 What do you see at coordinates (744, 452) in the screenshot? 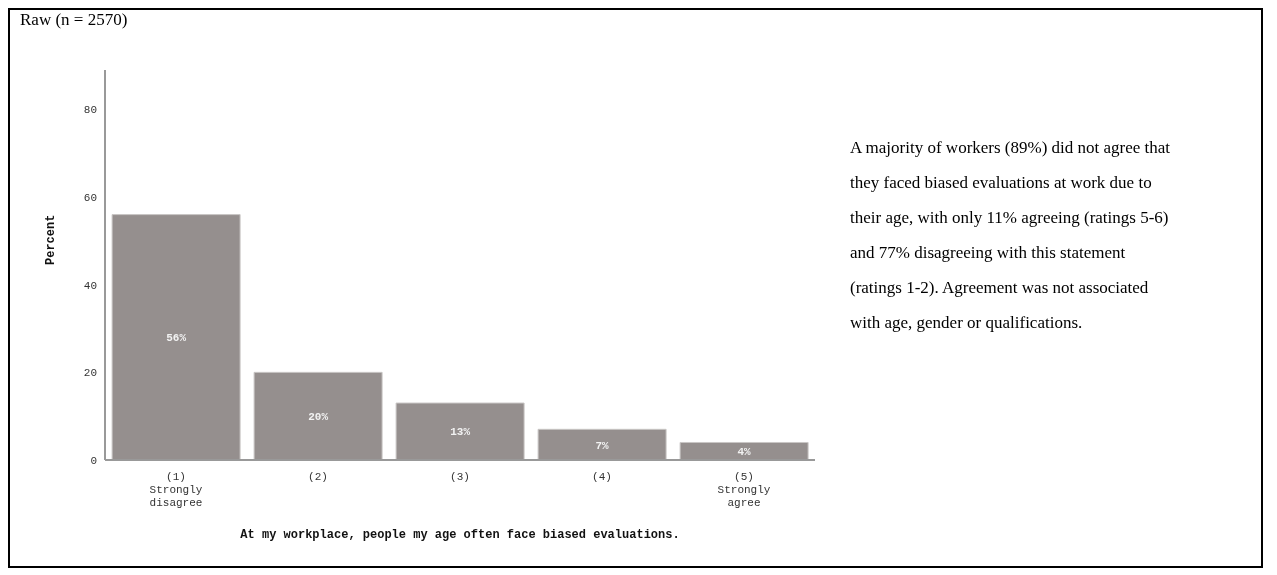
I see `data-label: 4%` at bounding box center [744, 452].